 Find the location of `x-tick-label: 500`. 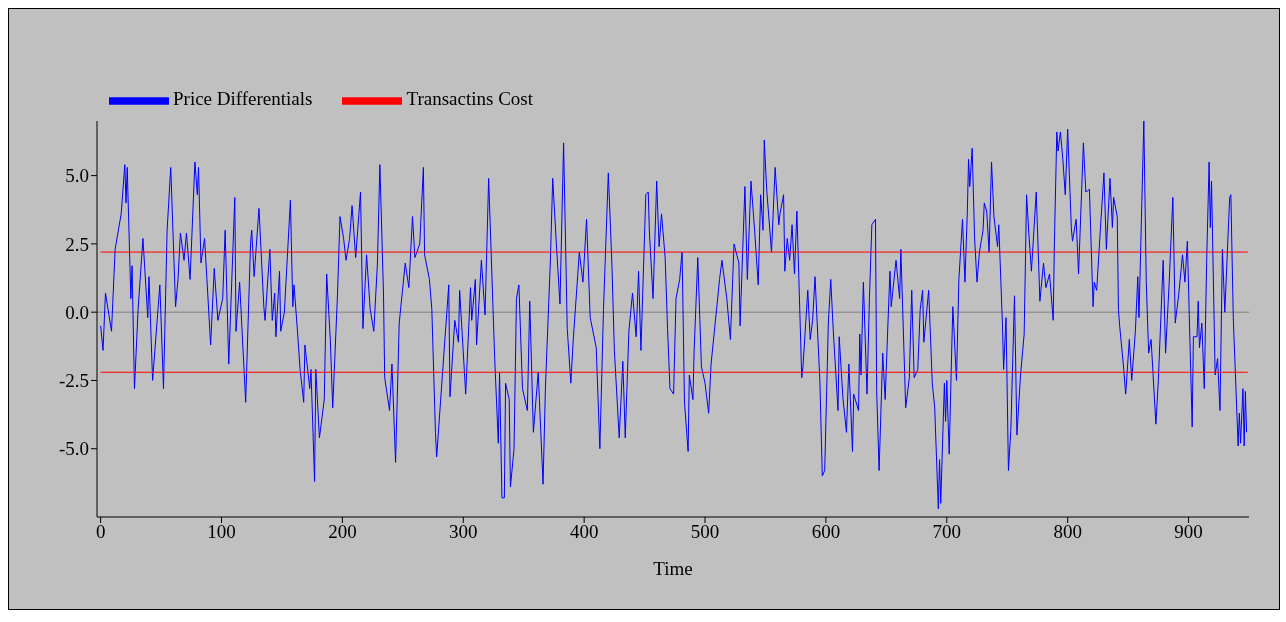

x-tick-label: 500 is located at coordinates (705, 532).